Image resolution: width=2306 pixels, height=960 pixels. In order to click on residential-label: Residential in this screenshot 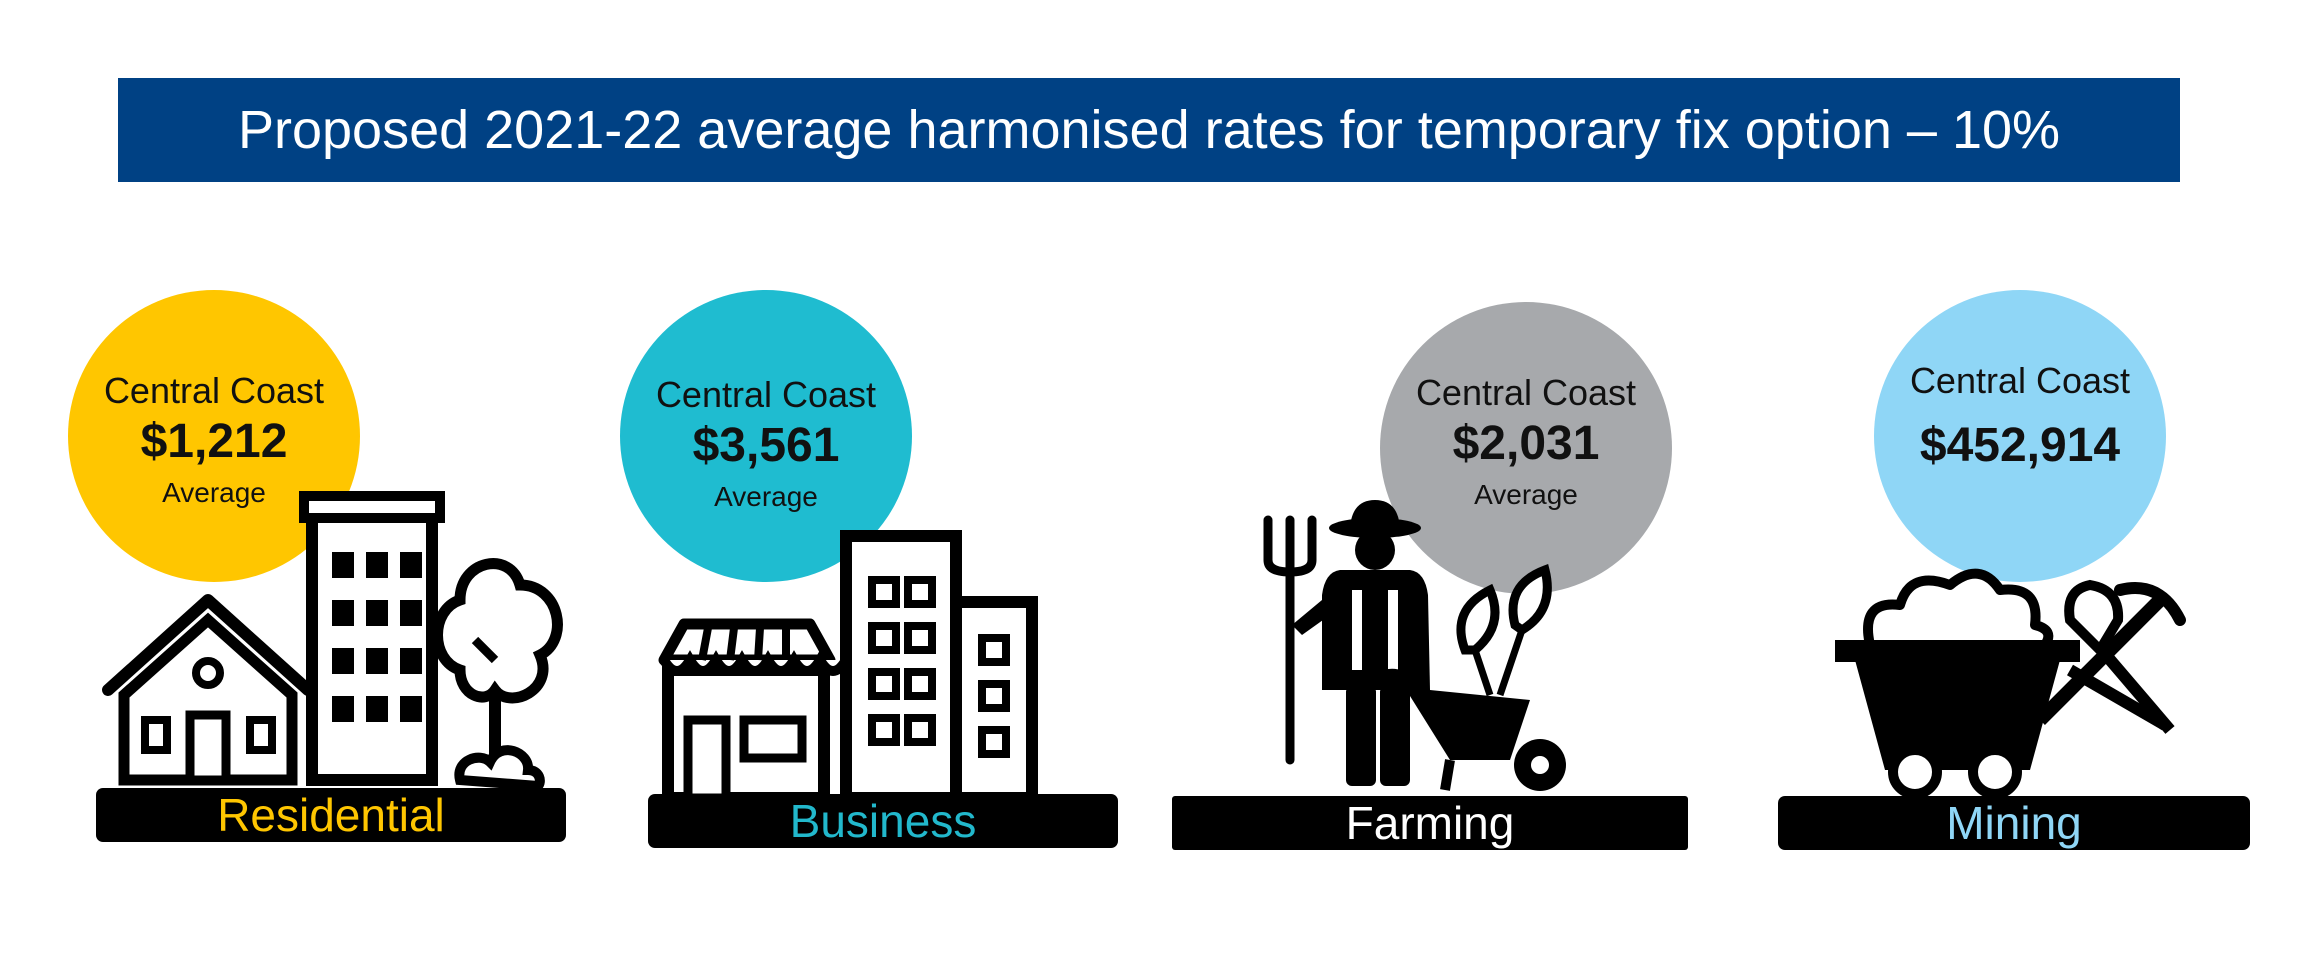, I will do `click(331, 815)`.